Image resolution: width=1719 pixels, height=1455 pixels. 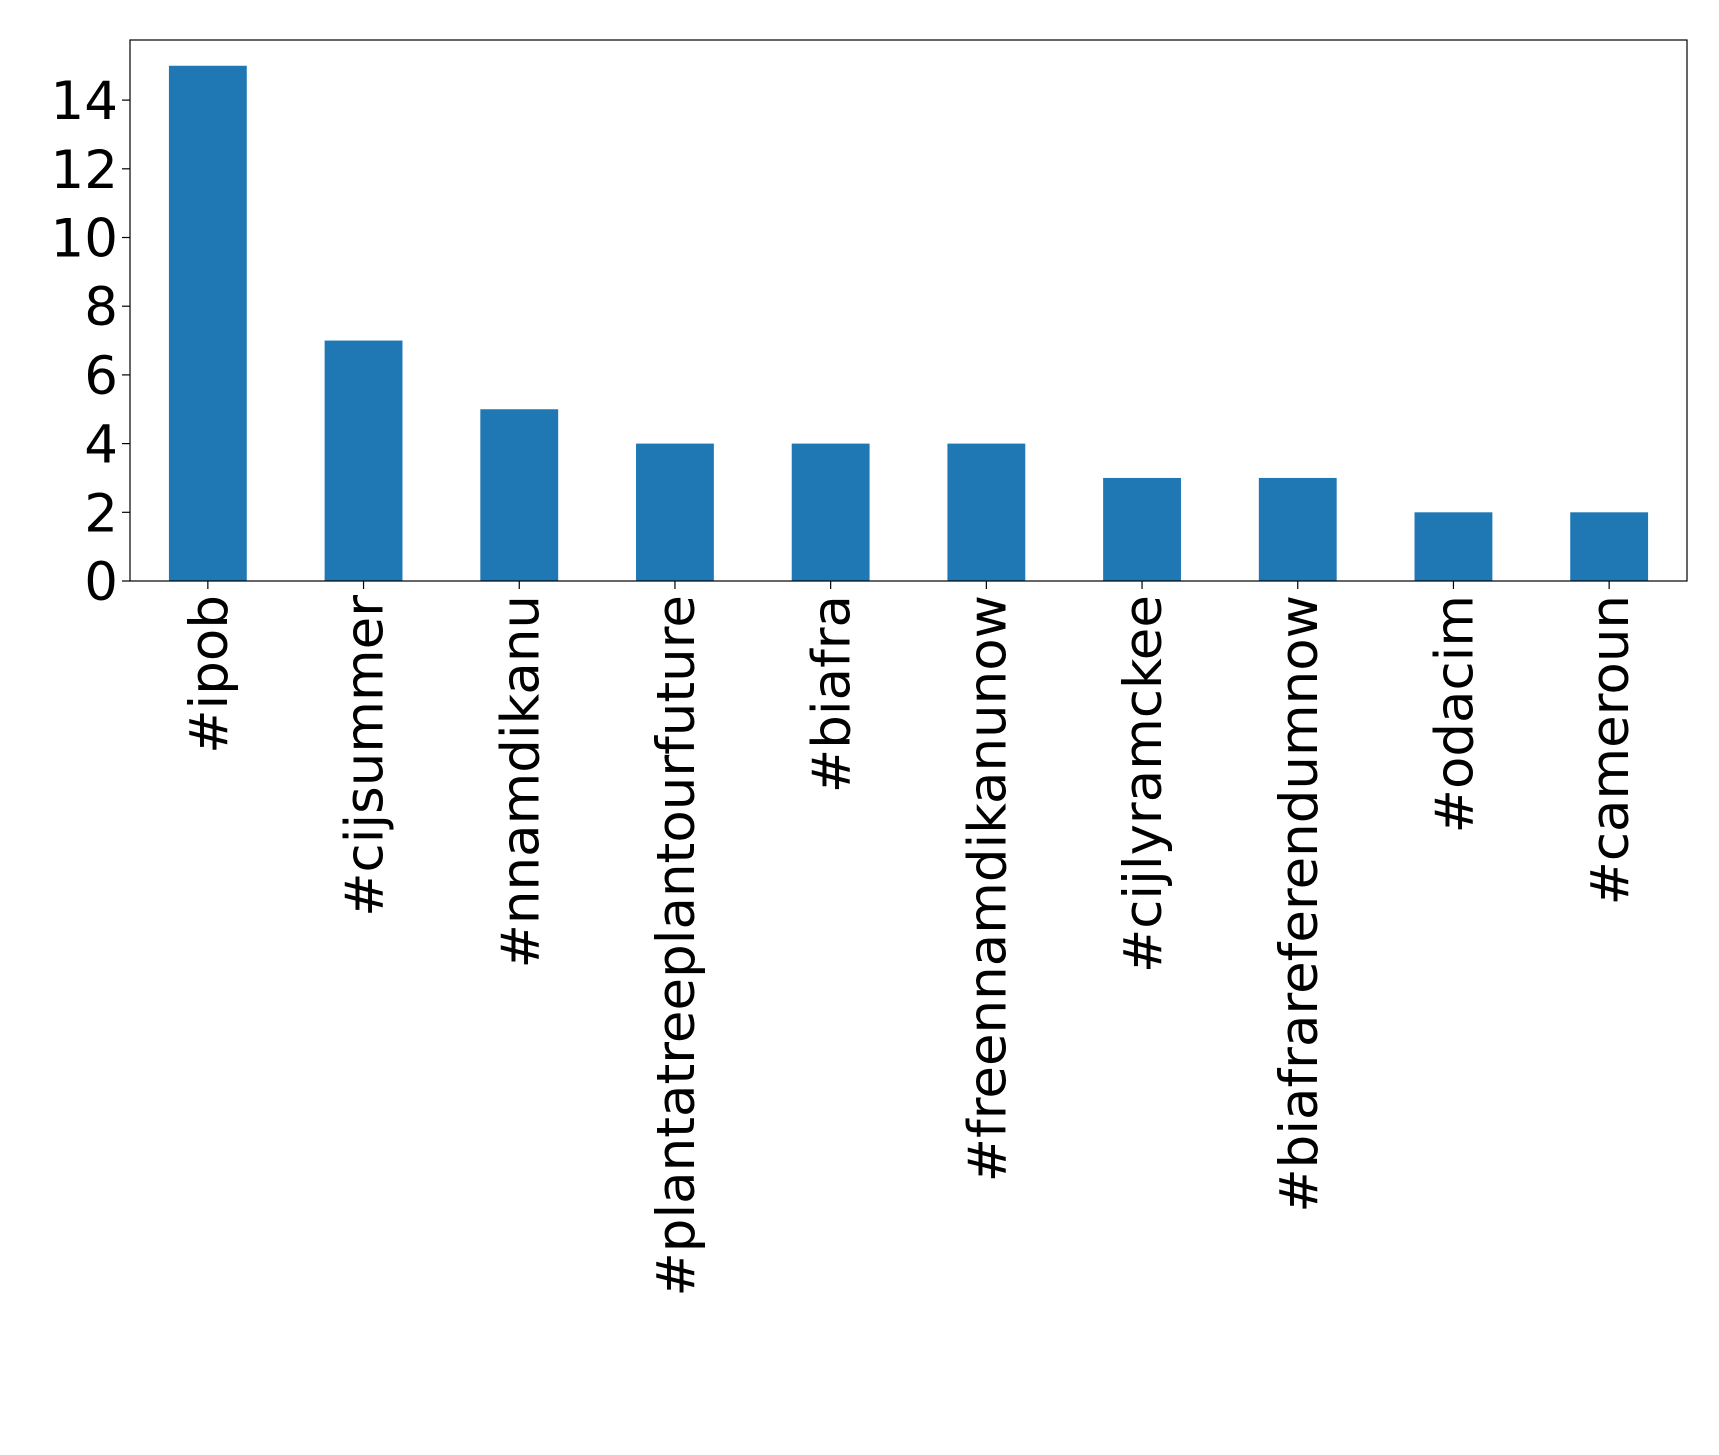 What do you see at coordinates (84, 170) in the screenshot?
I see `y-tick-label: 12` at bounding box center [84, 170].